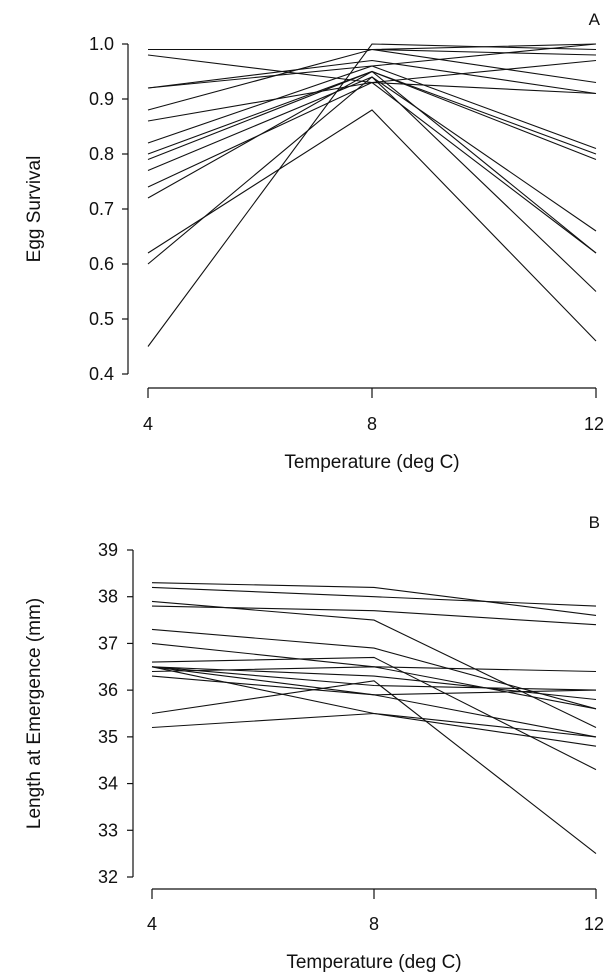 The width and height of the screenshot is (611, 975). Describe the element at coordinates (101, 209) in the screenshot. I see `y-tick-label: 0.7` at that location.